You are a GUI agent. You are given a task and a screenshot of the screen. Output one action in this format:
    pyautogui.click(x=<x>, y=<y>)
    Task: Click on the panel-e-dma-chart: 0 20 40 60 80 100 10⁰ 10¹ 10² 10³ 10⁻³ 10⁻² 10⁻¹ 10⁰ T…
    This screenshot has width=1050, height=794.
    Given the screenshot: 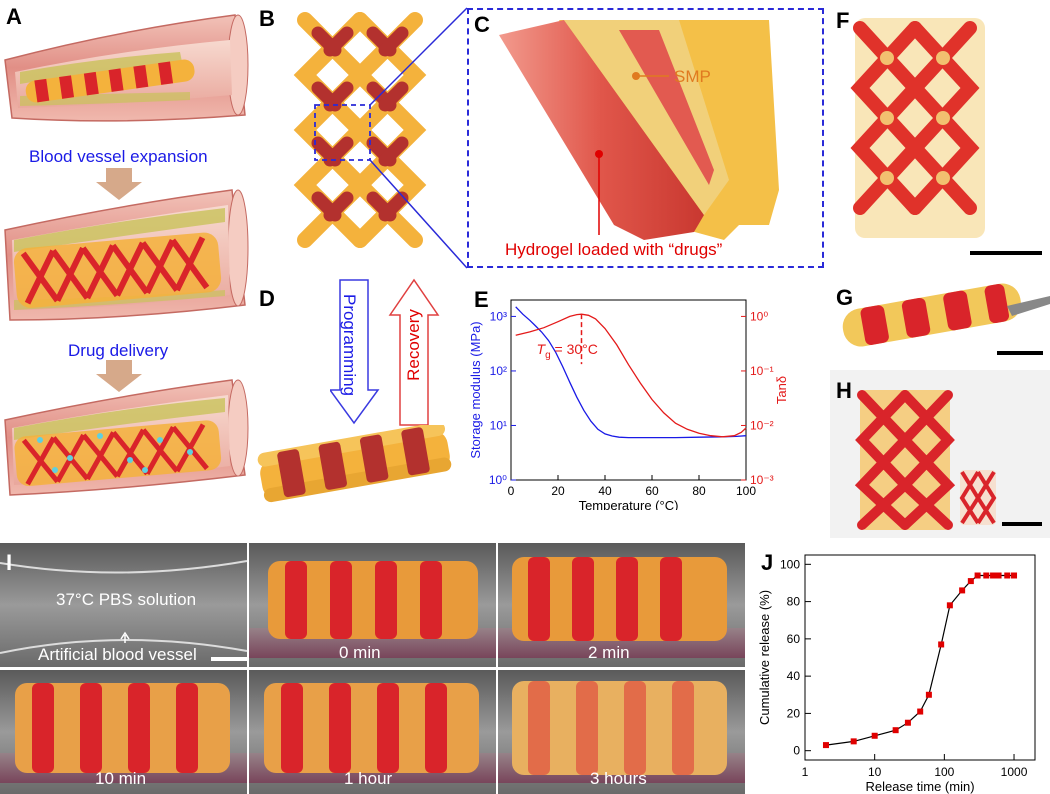 What is the action you would take?
    pyautogui.click(x=628, y=404)
    